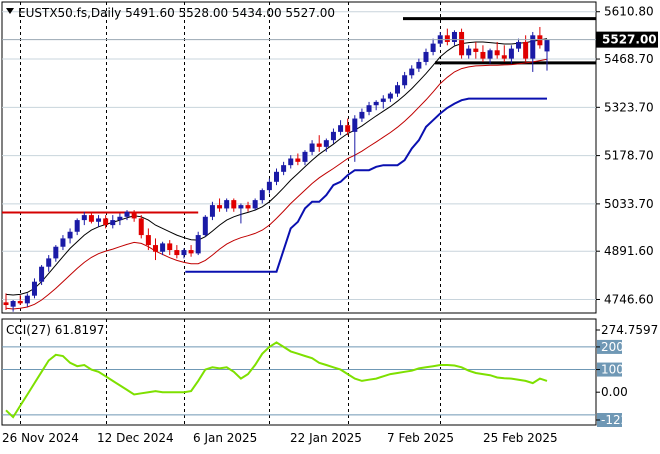  What do you see at coordinates (40, 438) in the screenshot?
I see `date-label: 26 Nov 2024` at bounding box center [40, 438].